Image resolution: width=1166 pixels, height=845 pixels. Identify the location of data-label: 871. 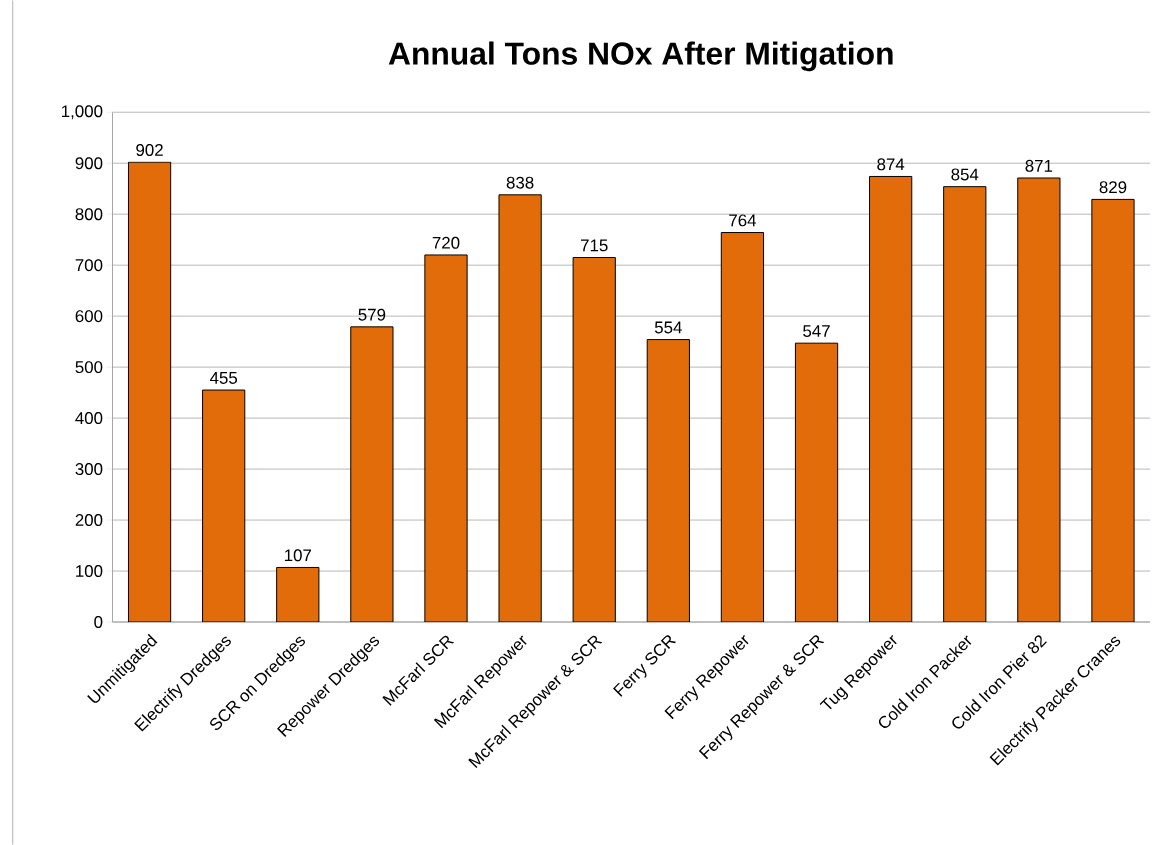
(1039, 165).